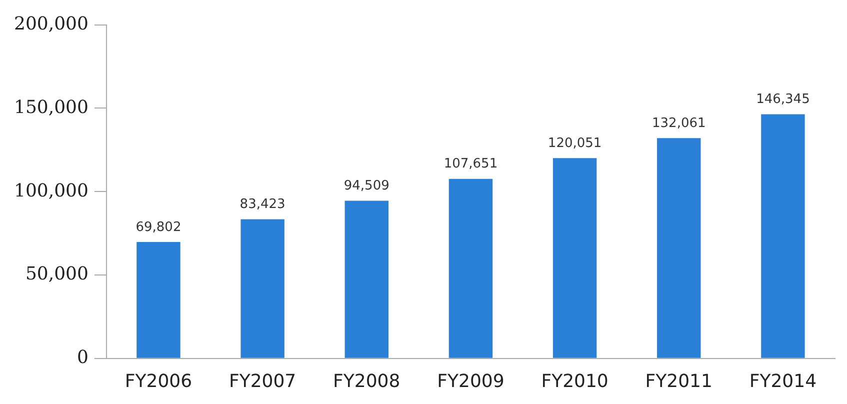 The height and width of the screenshot is (404, 847). I want to click on data-label: 94,509, so click(367, 186).